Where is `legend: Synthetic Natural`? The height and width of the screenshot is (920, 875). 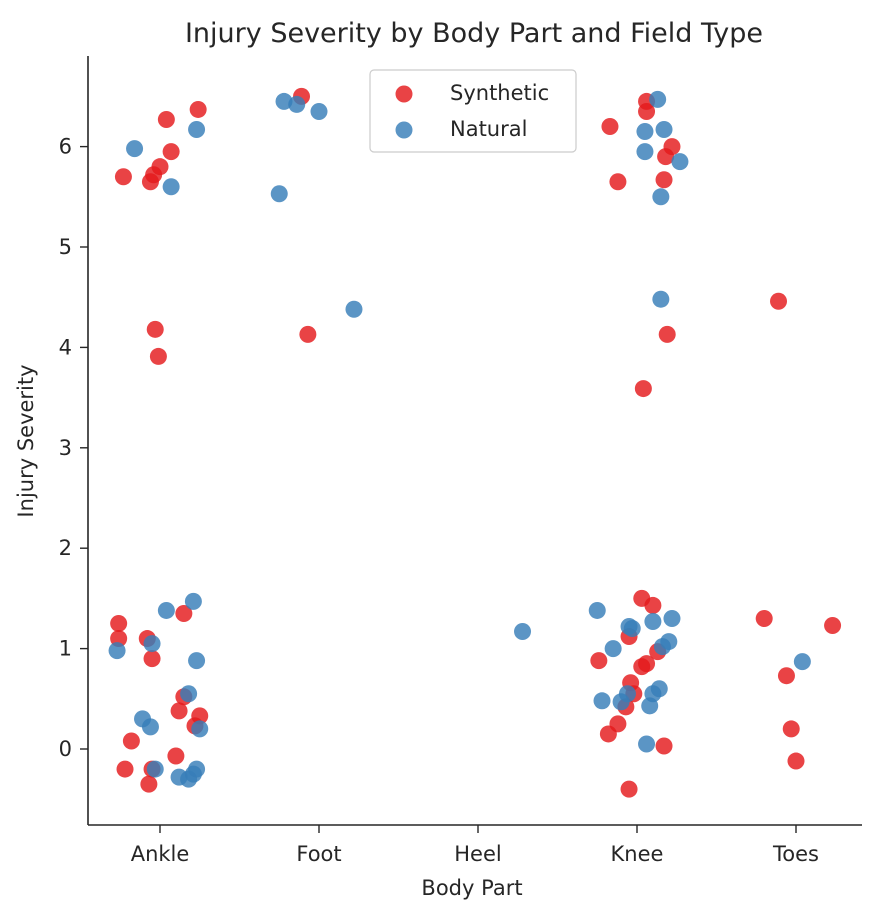 legend: Synthetic Natural is located at coordinates (473, 111).